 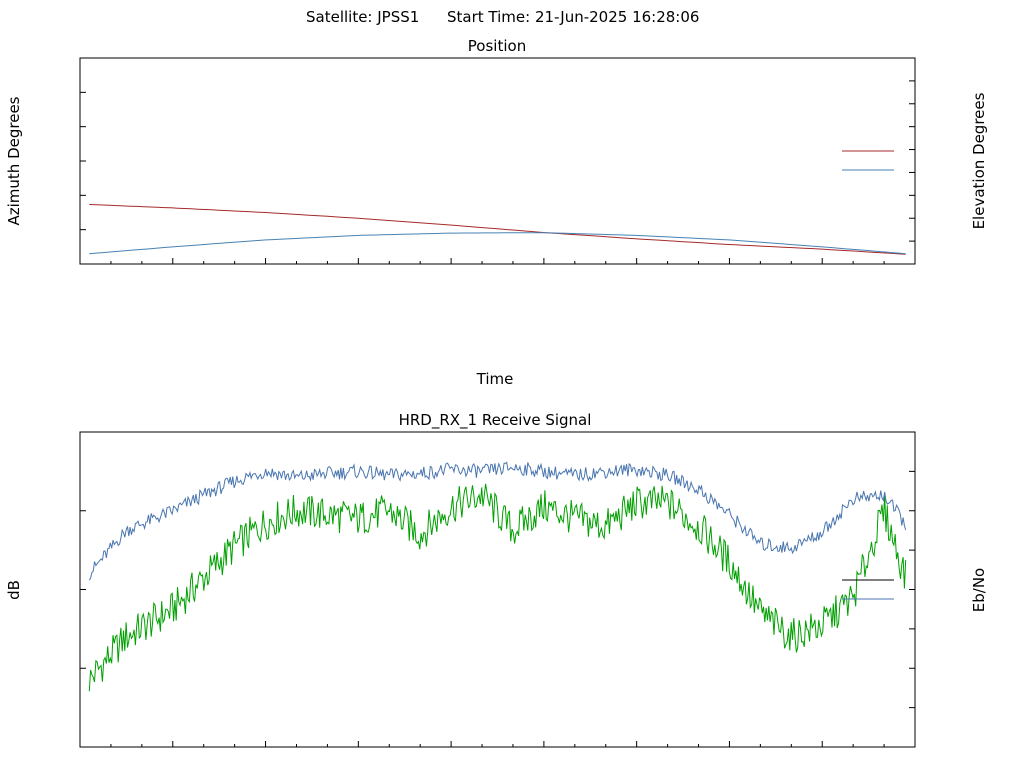 I want to click on position-x-axis-label: Time, so click(x=495, y=379).